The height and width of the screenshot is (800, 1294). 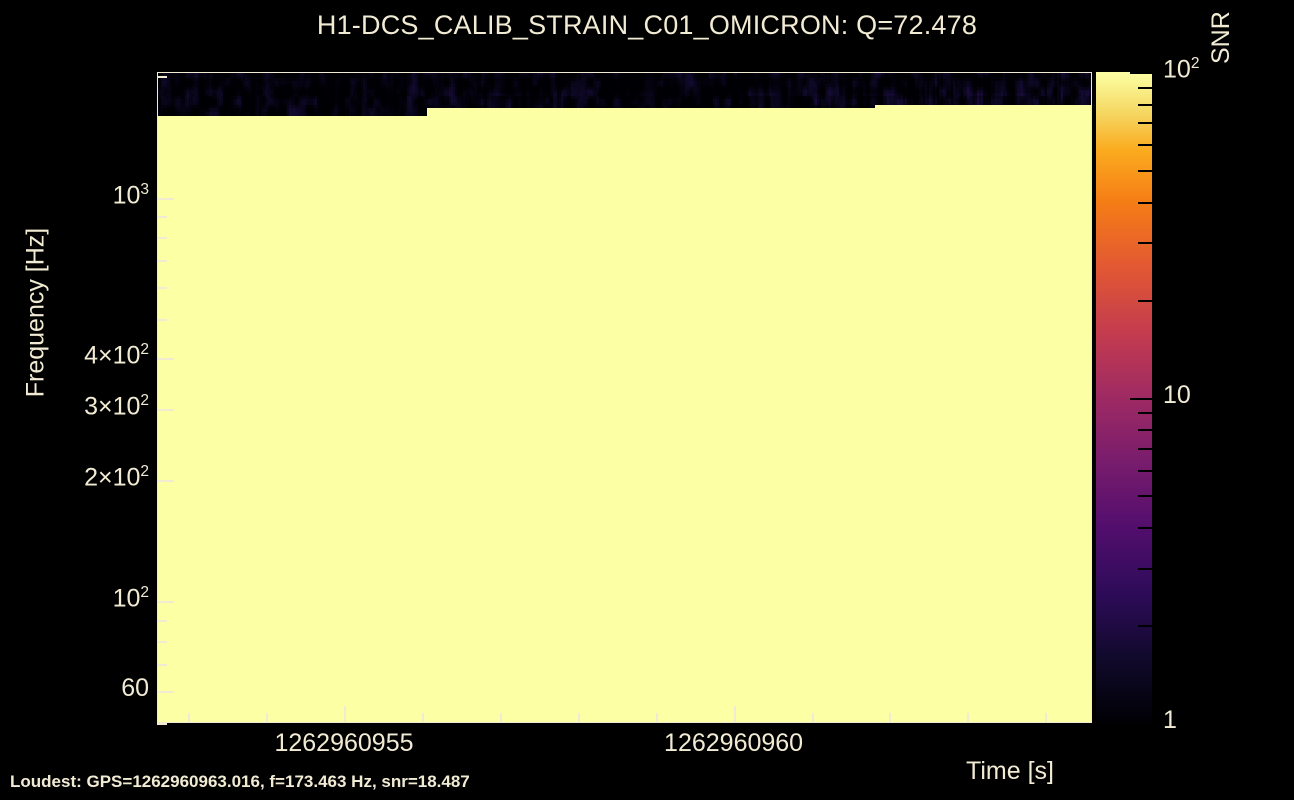 What do you see at coordinates (1221, 37) in the screenshot?
I see `colorbar-title: SNR` at bounding box center [1221, 37].